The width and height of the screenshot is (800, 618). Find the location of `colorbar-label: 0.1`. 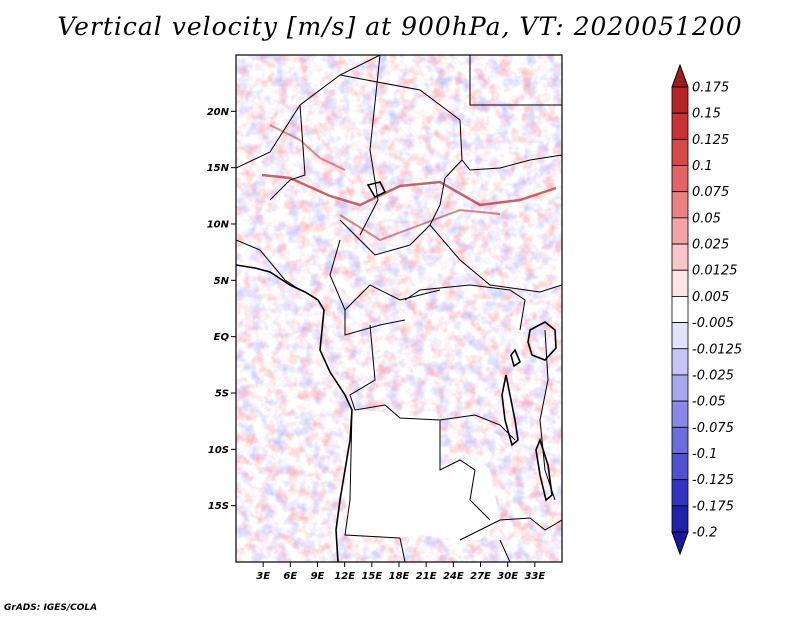

colorbar-label: 0.1 is located at coordinates (702, 166).